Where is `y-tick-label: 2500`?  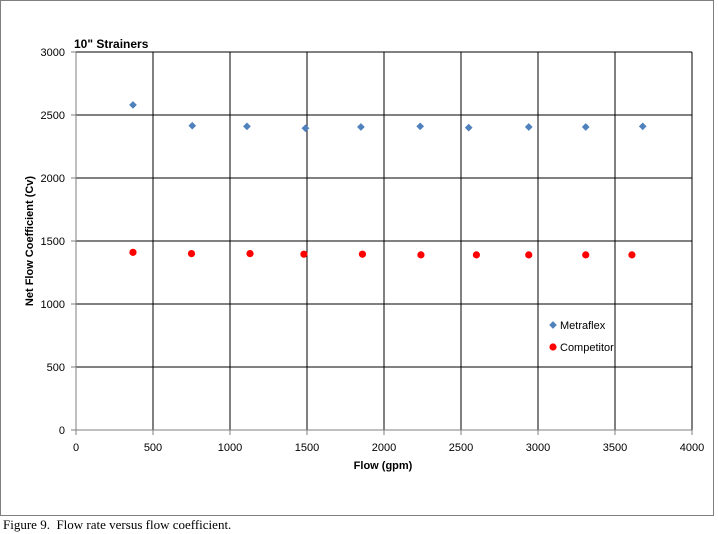
y-tick-label: 2500 is located at coordinates (53, 116).